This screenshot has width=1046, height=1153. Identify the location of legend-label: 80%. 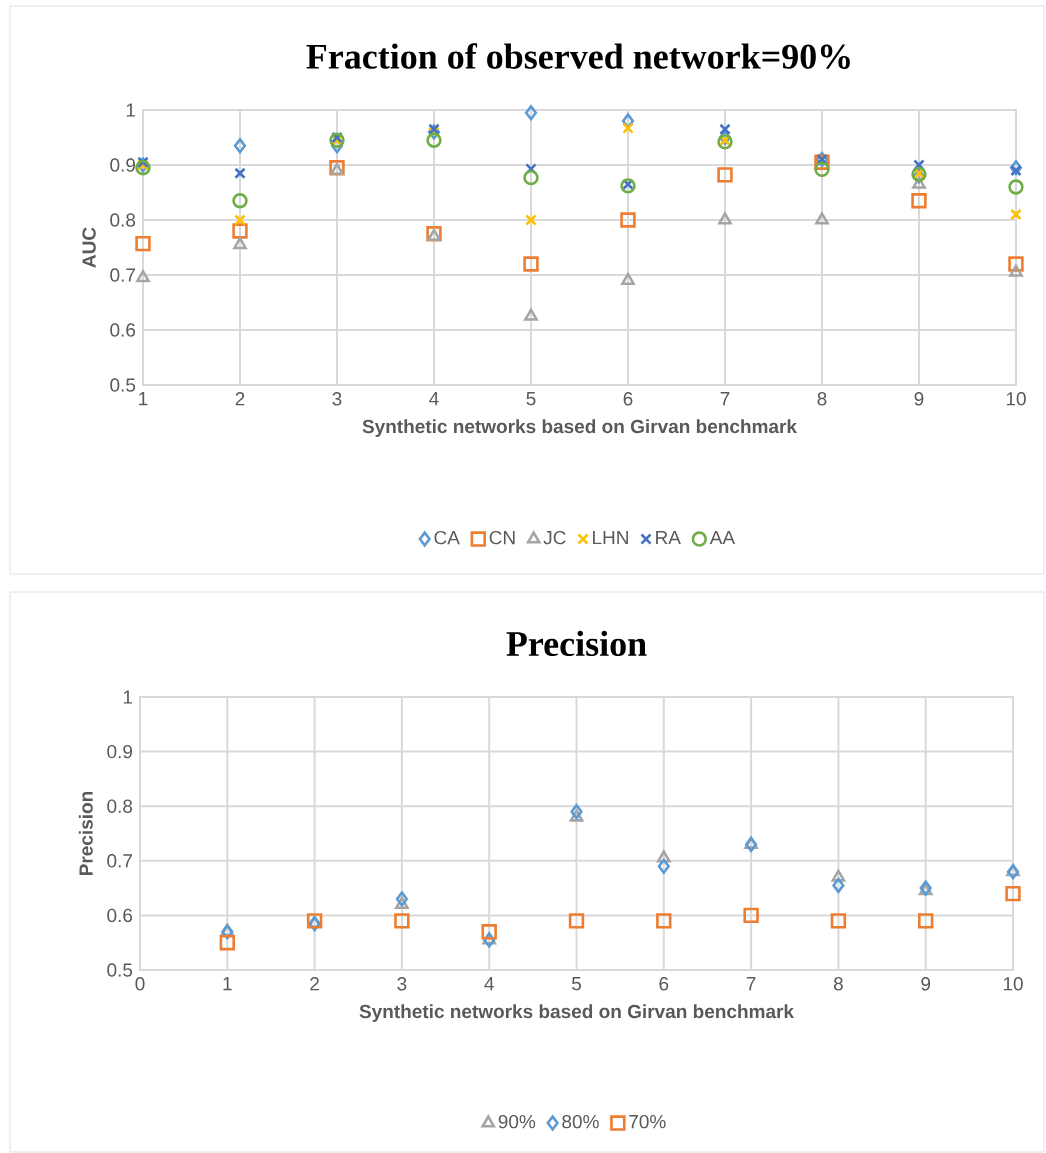
(580, 1121).